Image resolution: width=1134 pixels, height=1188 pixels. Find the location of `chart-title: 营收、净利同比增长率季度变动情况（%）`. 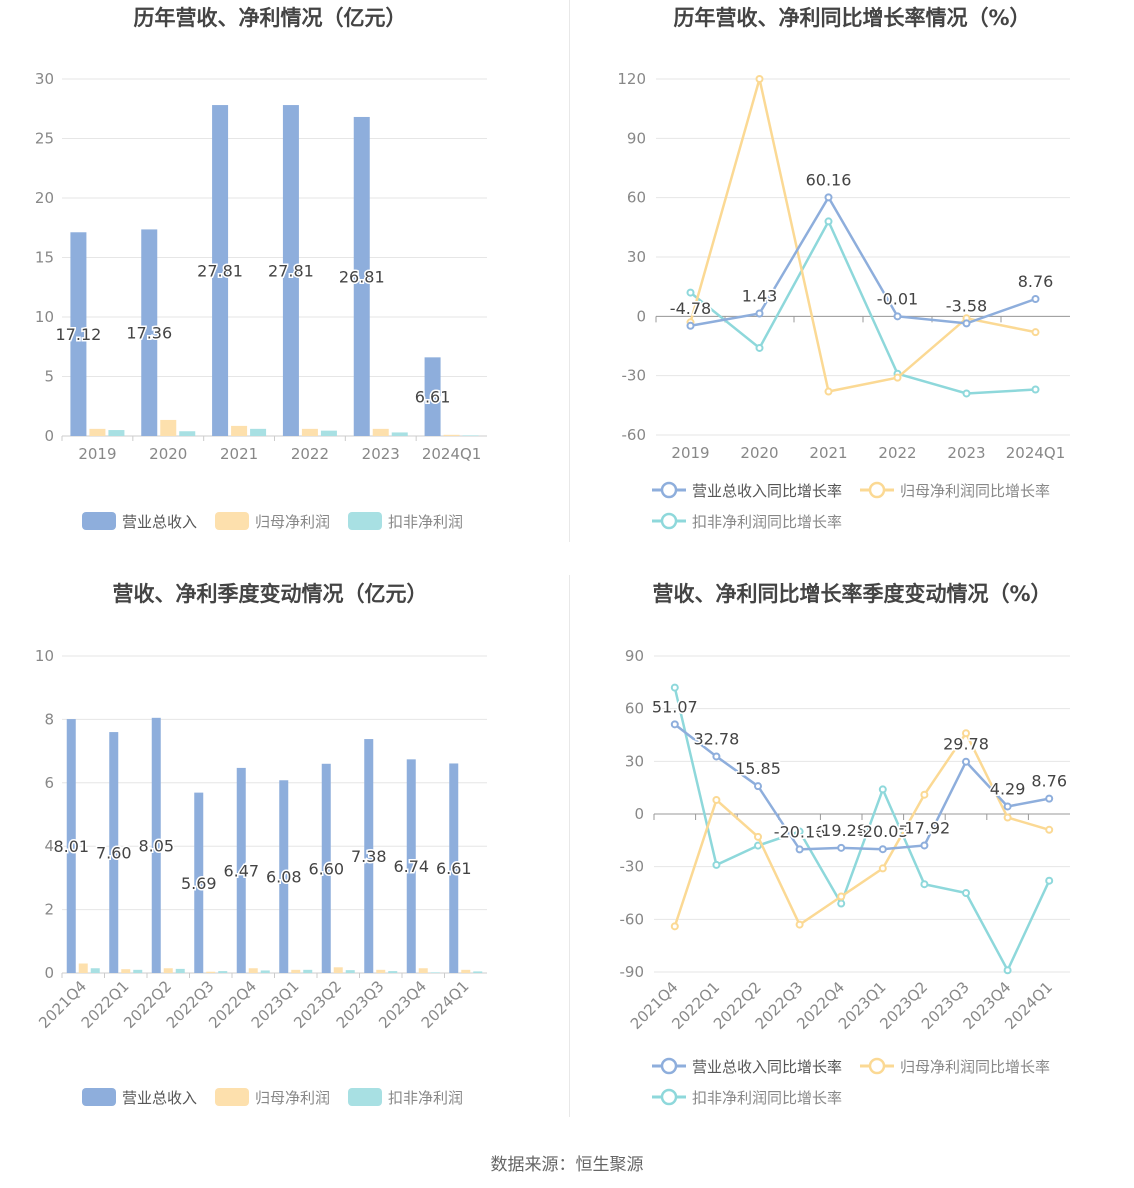

chart-title: 营收、净利同比增长率季度变动情况（%） is located at coordinates (851, 594).